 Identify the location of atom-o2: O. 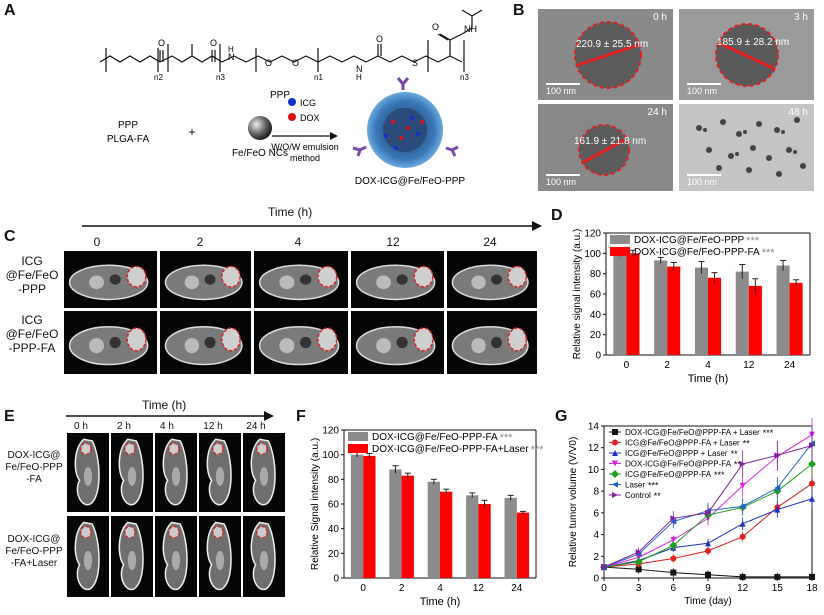
(213, 43).